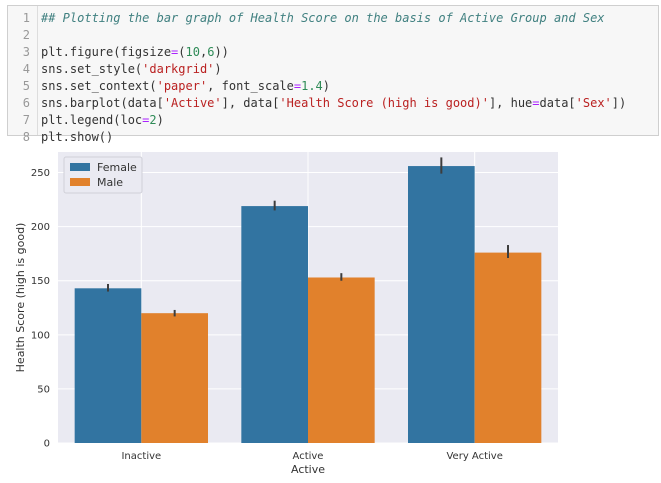 Image resolution: width=661 pixels, height=483 pixels. I want to click on code-line: 7 plt.legend(loc=2), so click(333, 120).